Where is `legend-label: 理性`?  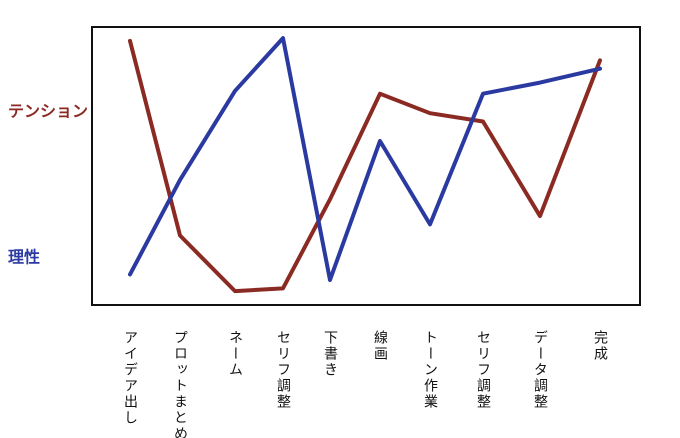 legend-label: 理性 is located at coordinates (24, 257).